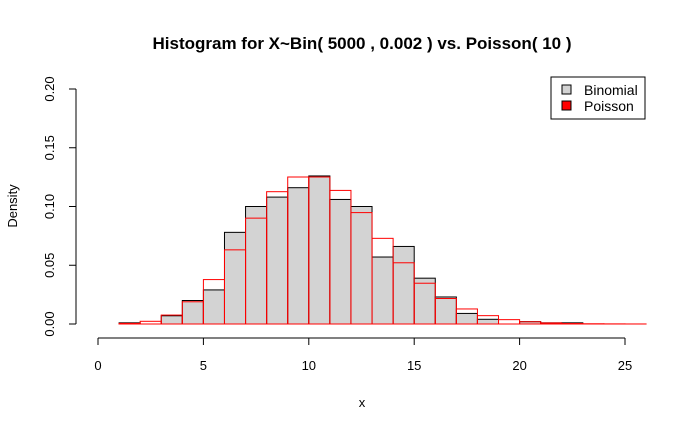 The image size is (687, 437). Describe the element at coordinates (203, 365) in the screenshot. I see `x-tick-label: 5` at that location.